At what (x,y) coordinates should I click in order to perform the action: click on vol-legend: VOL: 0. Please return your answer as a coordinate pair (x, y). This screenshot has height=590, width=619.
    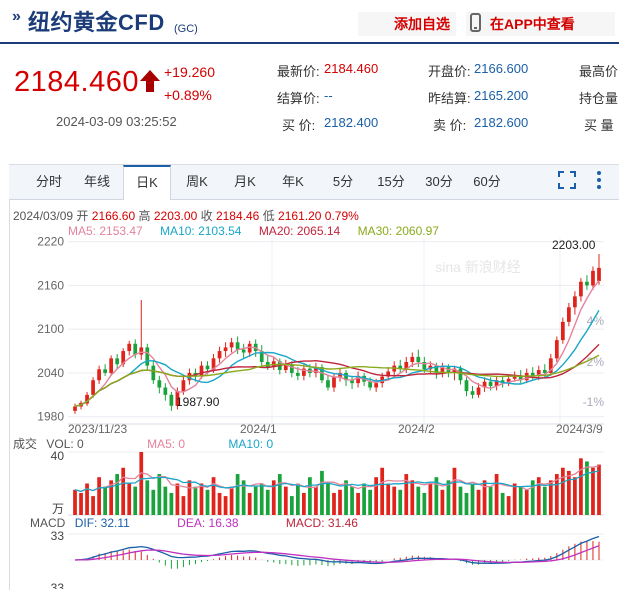
    Looking at the image, I should click on (65, 444).